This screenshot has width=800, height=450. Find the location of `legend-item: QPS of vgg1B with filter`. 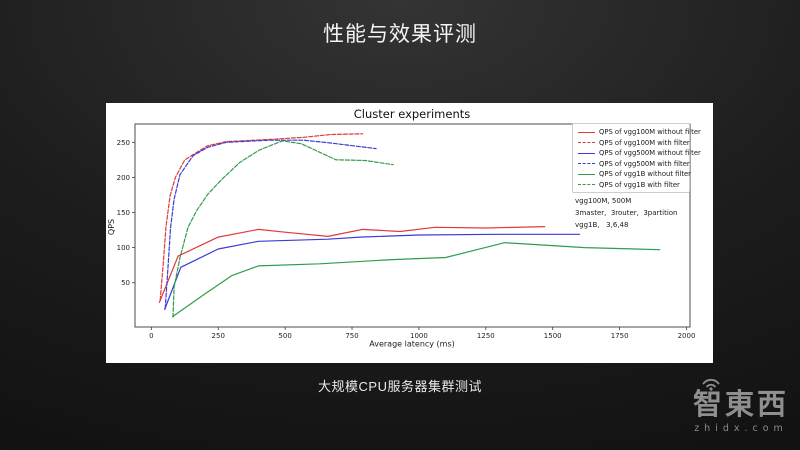

legend-item: QPS of vgg1B with filter is located at coordinates (631, 185).